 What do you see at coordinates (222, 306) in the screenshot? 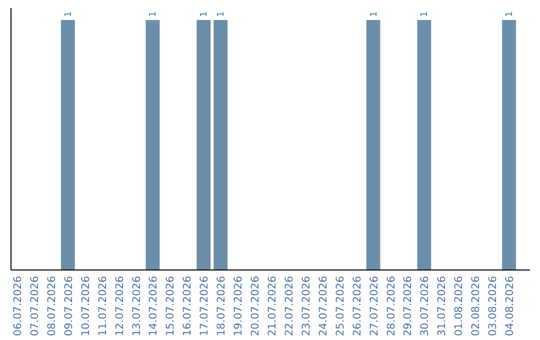
I see `x-tick-label: 18.07.2026` at bounding box center [222, 306].